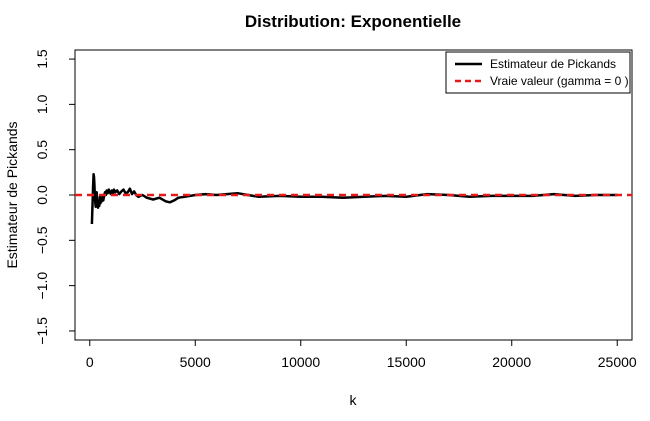 This screenshot has height=421, width=650. What do you see at coordinates (42, 104) in the screenshot?
I see `y-tick-label: 1.0` at bounding box center [42, 104].